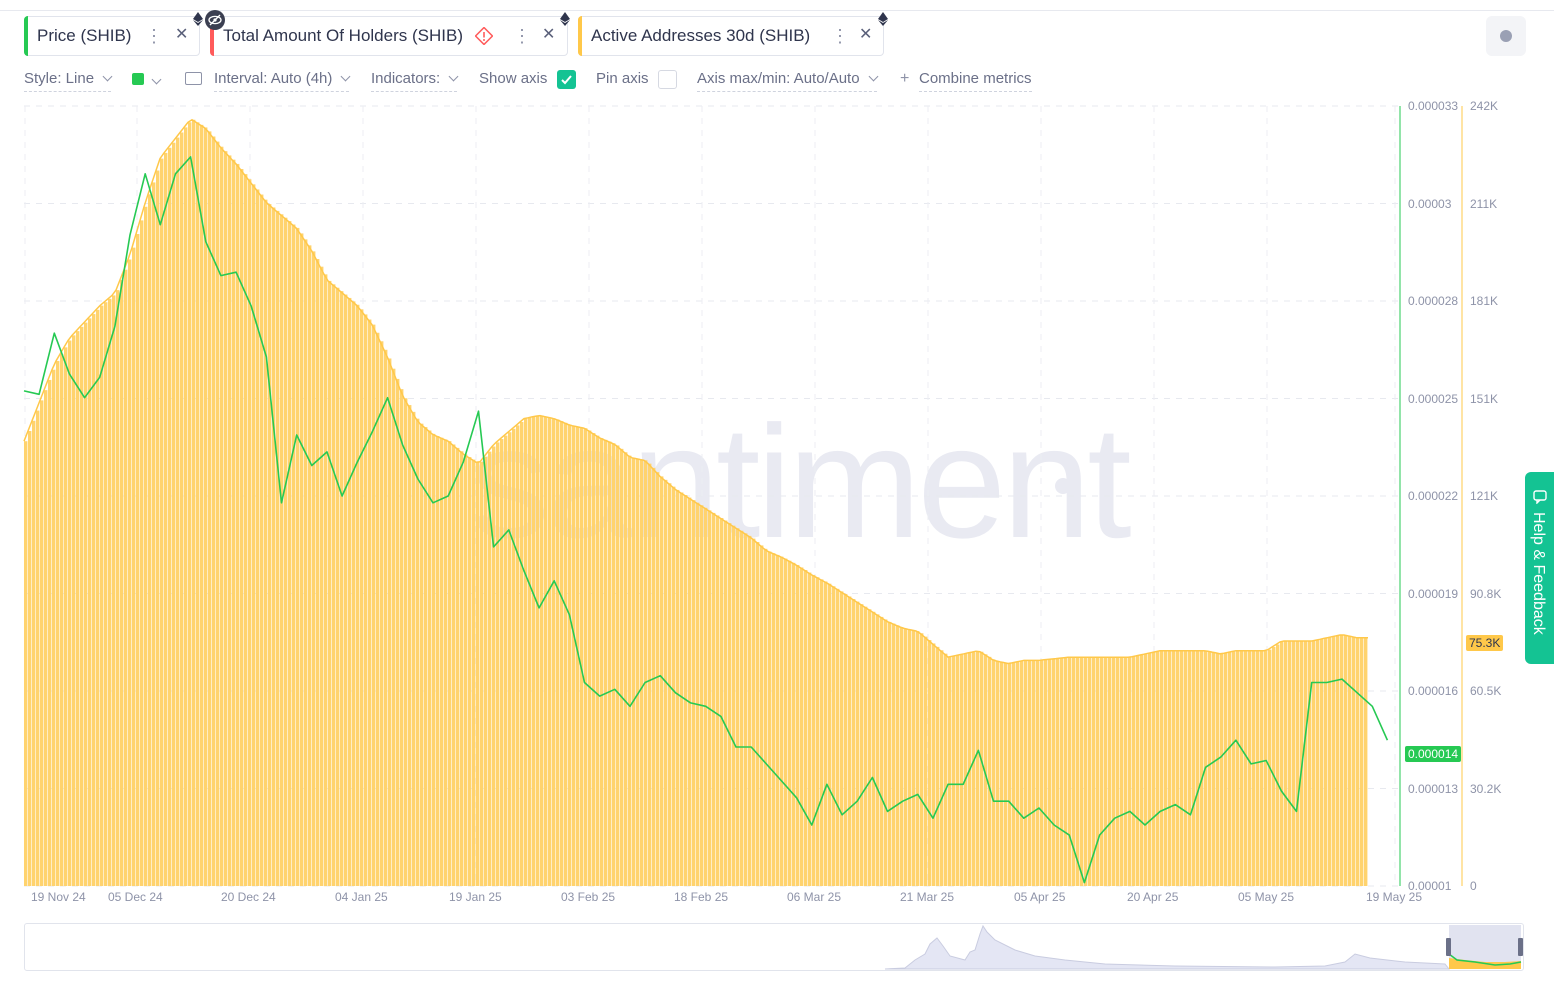  I want to click on style-select: Style: Line, so click(68, 81).